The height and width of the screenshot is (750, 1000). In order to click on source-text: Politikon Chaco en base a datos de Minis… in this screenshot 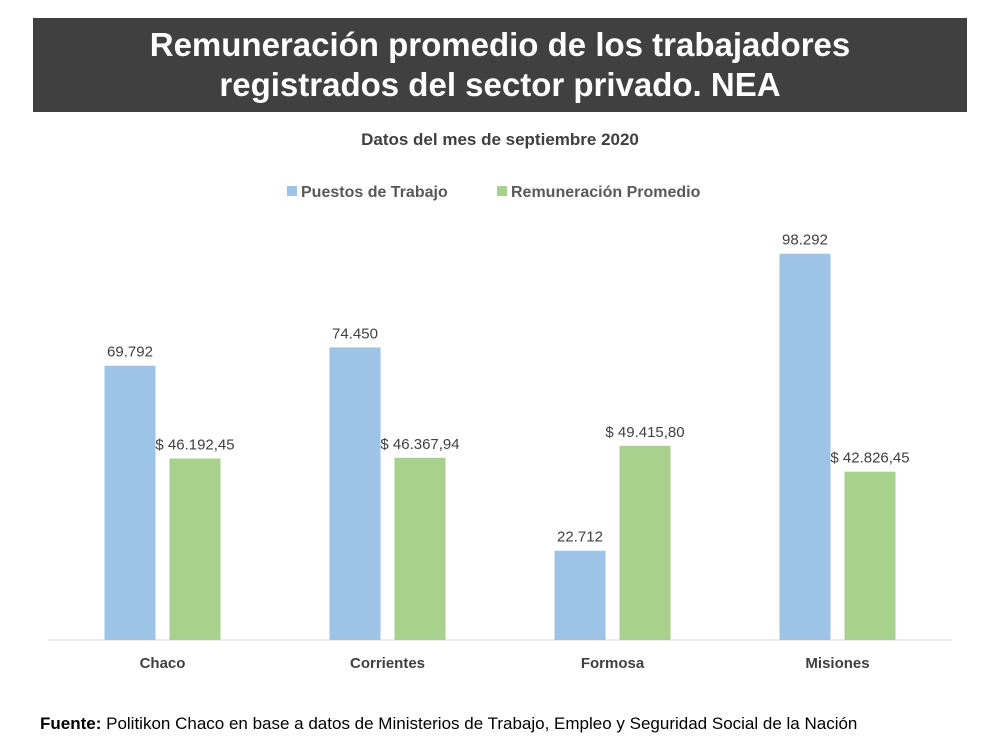, I will do `click(479, 723)`.